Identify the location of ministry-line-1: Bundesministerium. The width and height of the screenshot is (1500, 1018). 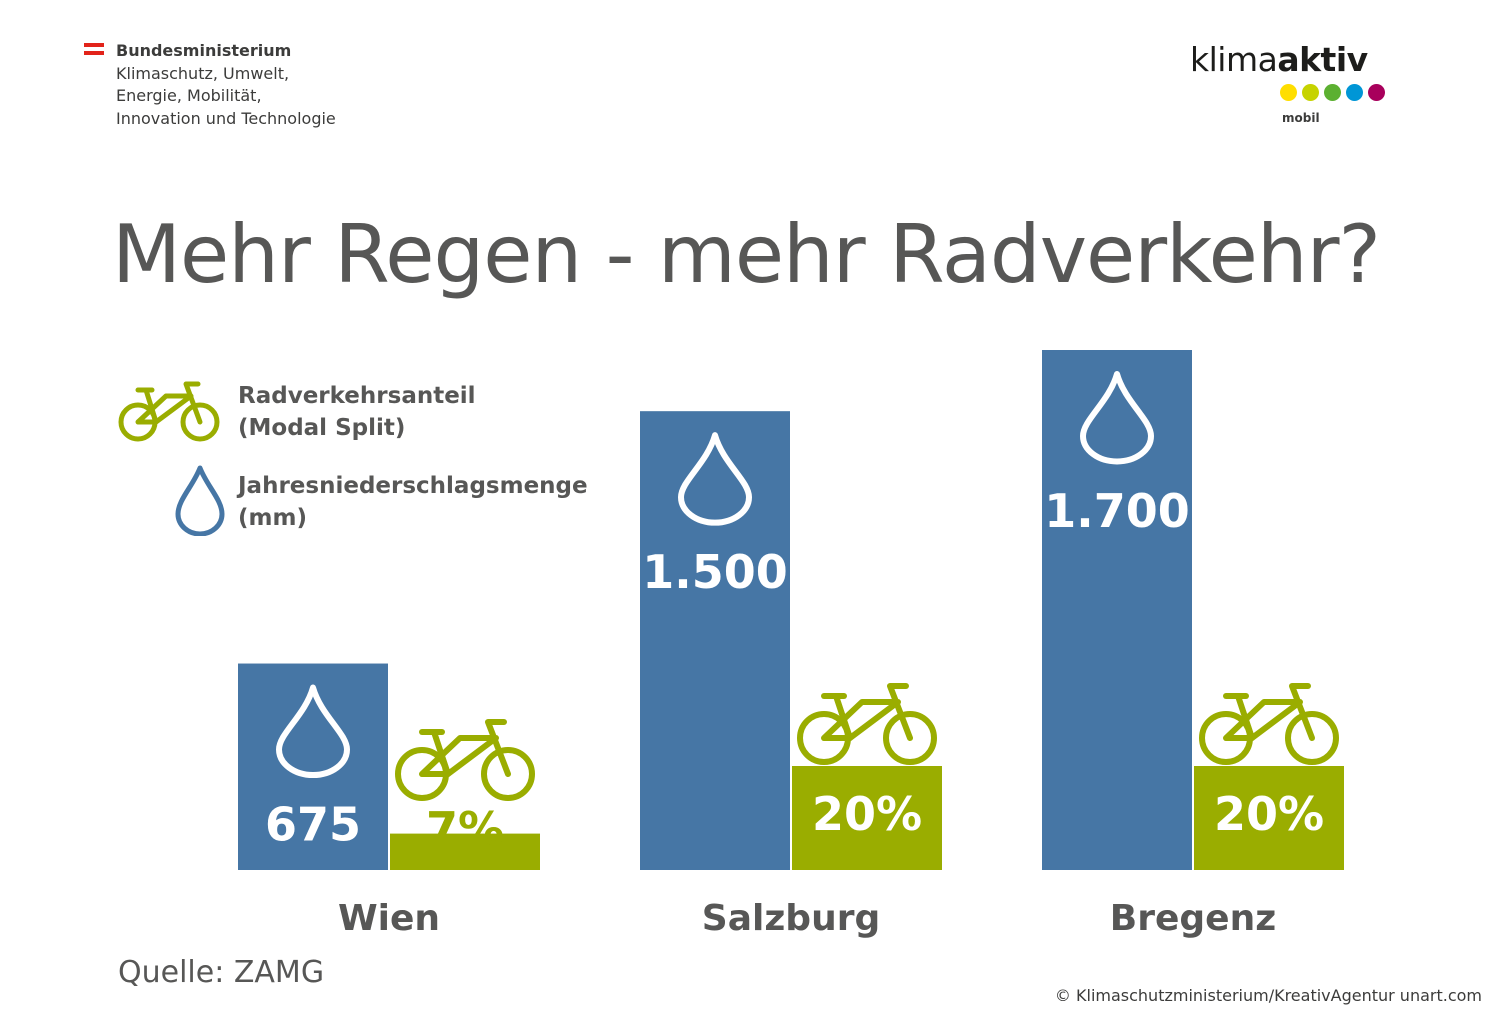
(204, 50).